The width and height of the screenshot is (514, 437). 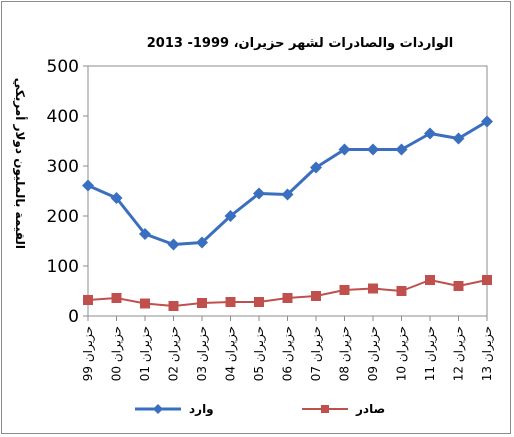 I want to click on y-tick-label: 300, so click(x=63, y=167).